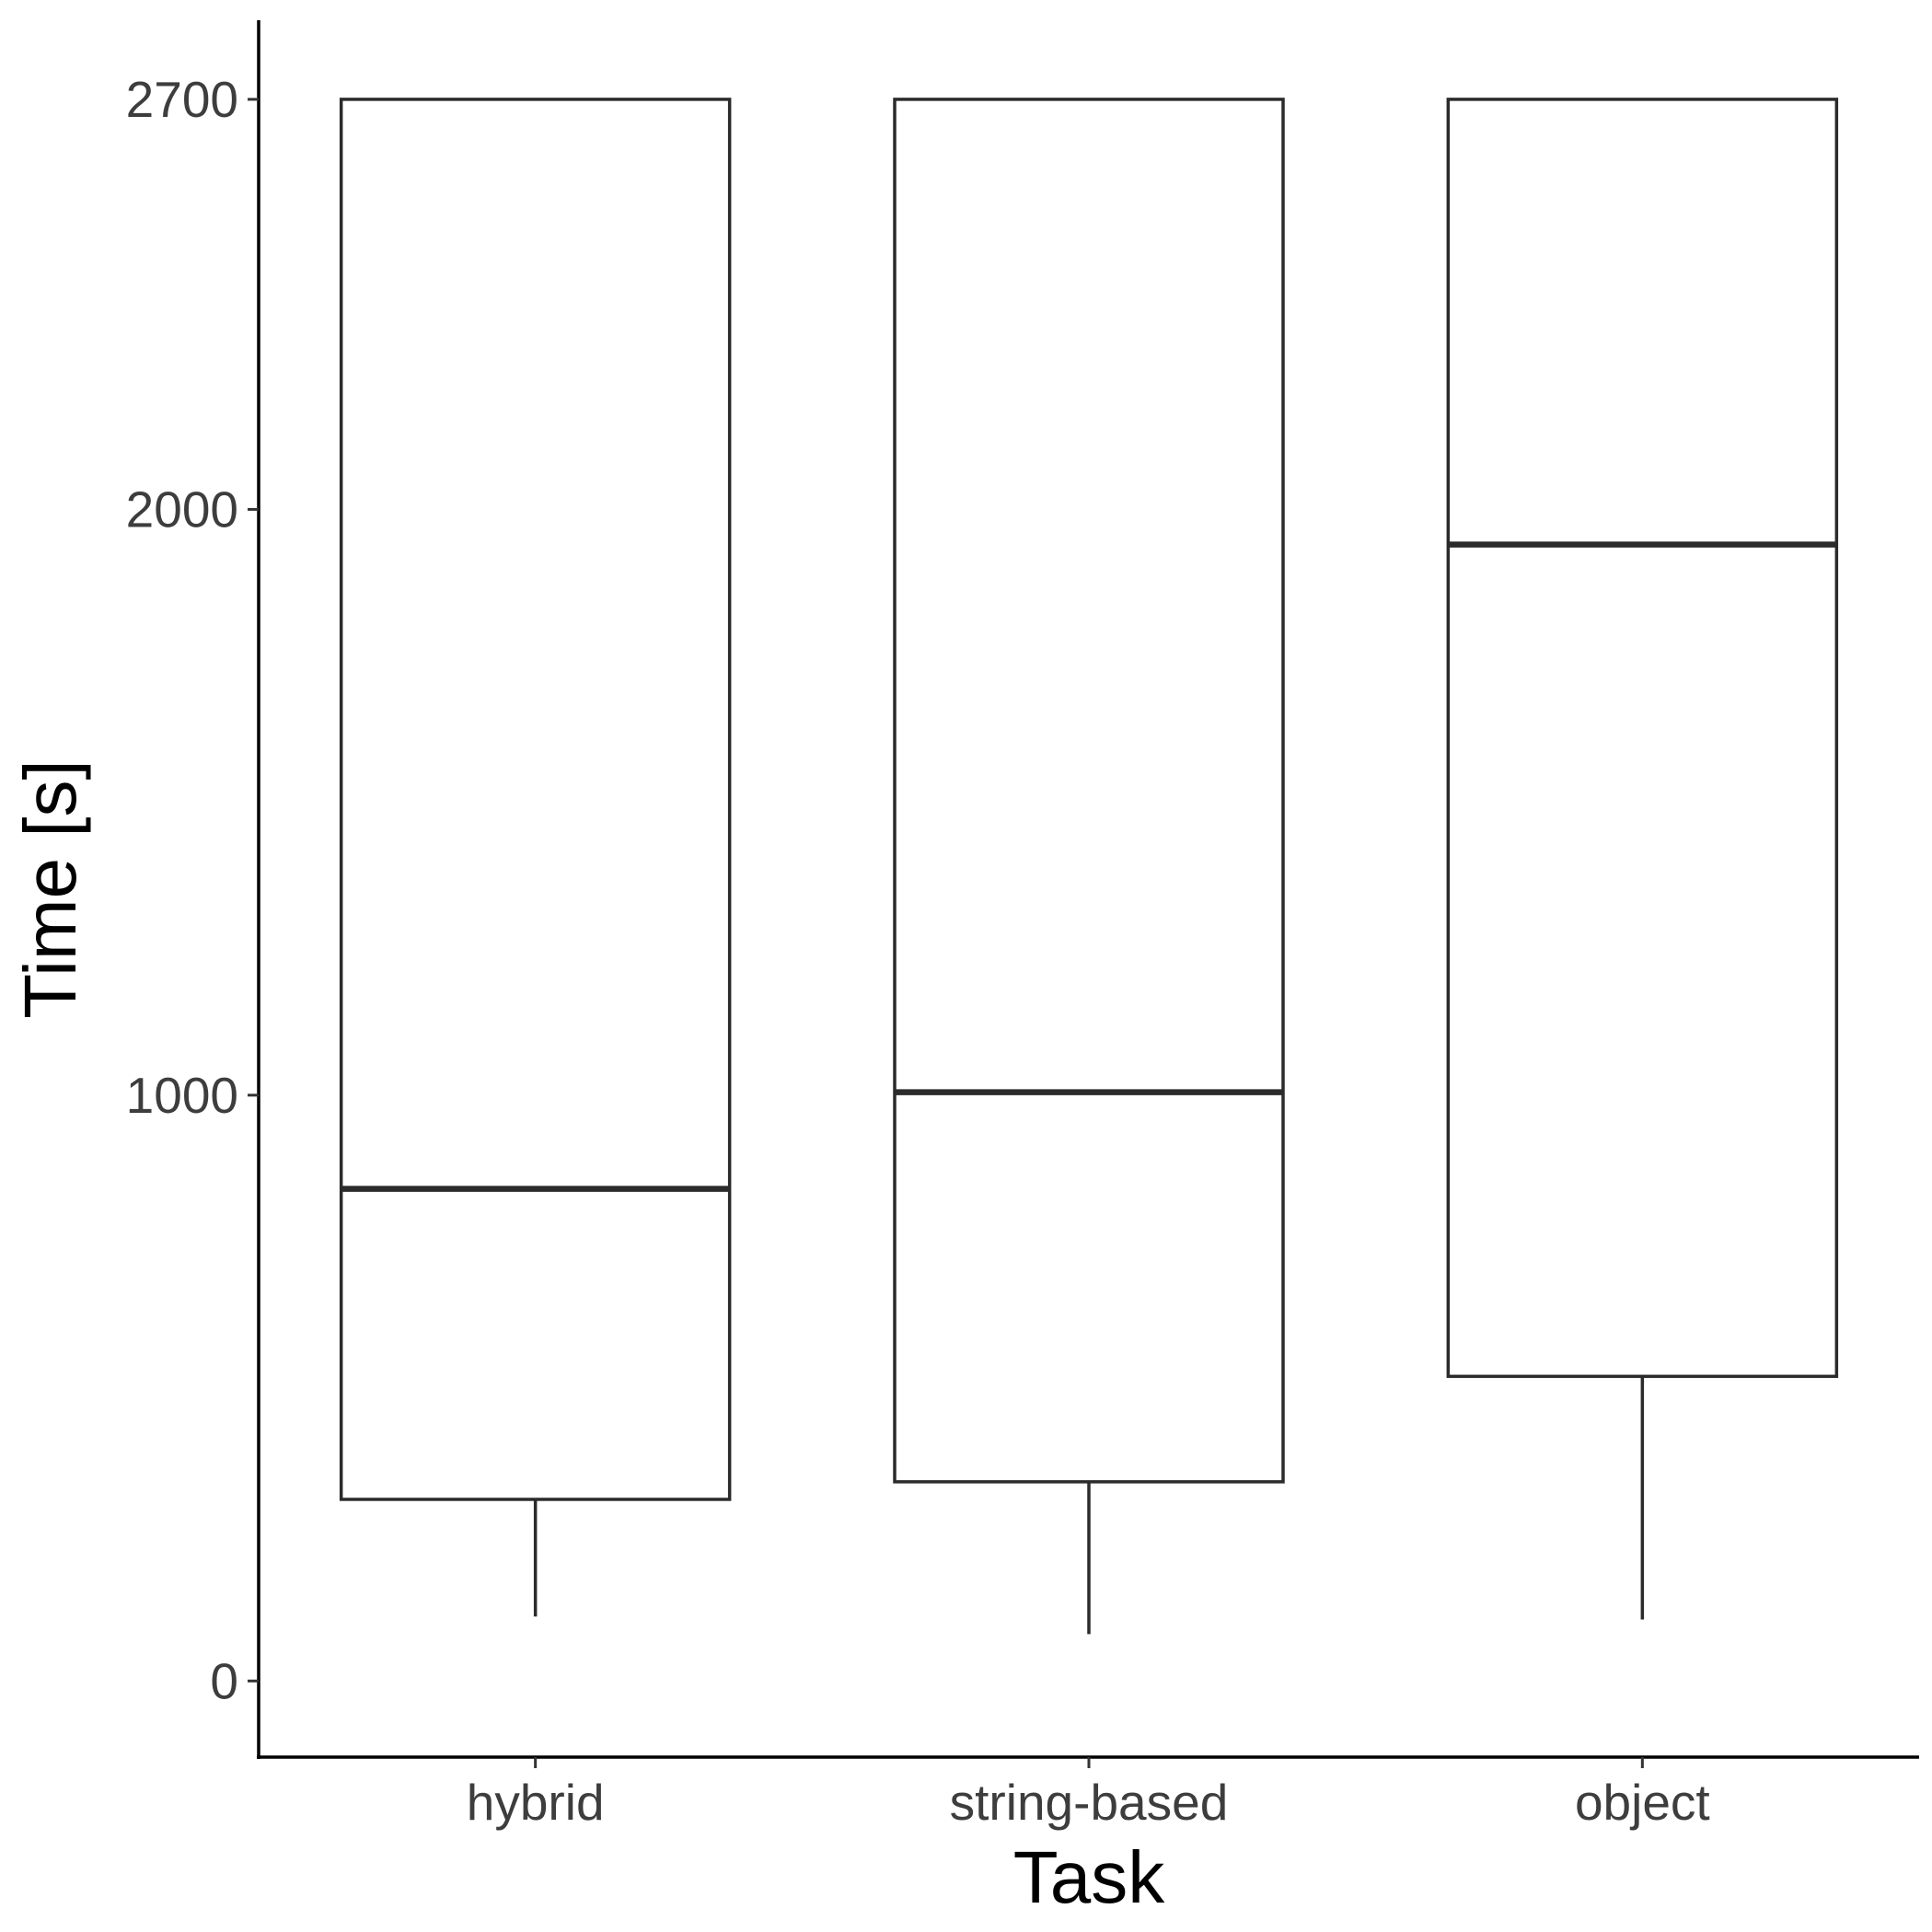 The image size is (1932, 1932). Describe the element at coordinates (1090, 1803) in the screenshot. I see `x-tick-label: string-based` at that location.